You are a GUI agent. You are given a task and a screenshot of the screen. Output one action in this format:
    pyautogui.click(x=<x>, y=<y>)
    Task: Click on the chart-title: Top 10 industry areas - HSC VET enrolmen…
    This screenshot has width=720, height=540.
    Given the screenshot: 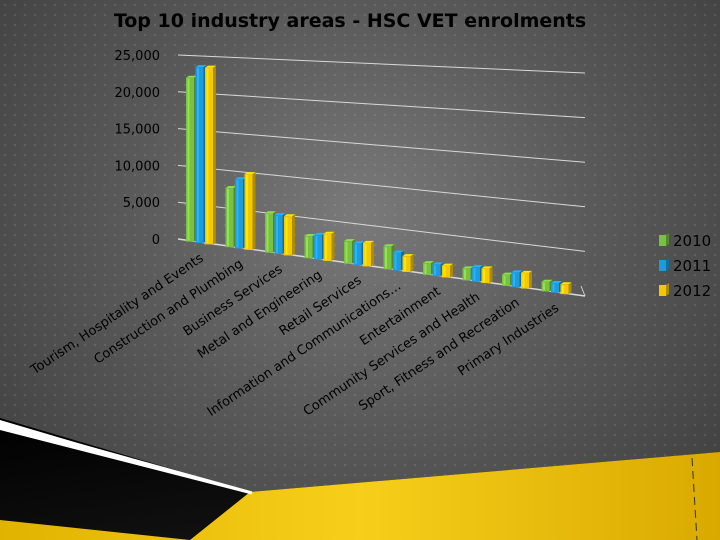 What is the action you would take?
    pyautogui.click(x=350, y=21)
    